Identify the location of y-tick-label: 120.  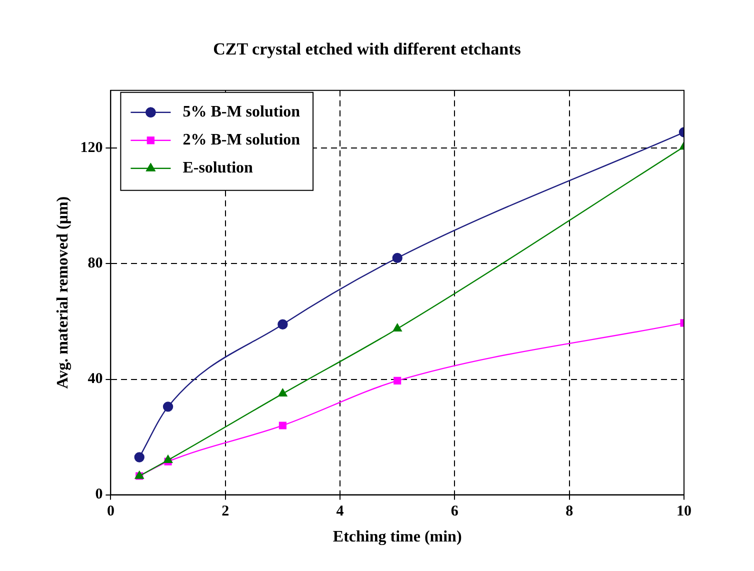
(91, 148).